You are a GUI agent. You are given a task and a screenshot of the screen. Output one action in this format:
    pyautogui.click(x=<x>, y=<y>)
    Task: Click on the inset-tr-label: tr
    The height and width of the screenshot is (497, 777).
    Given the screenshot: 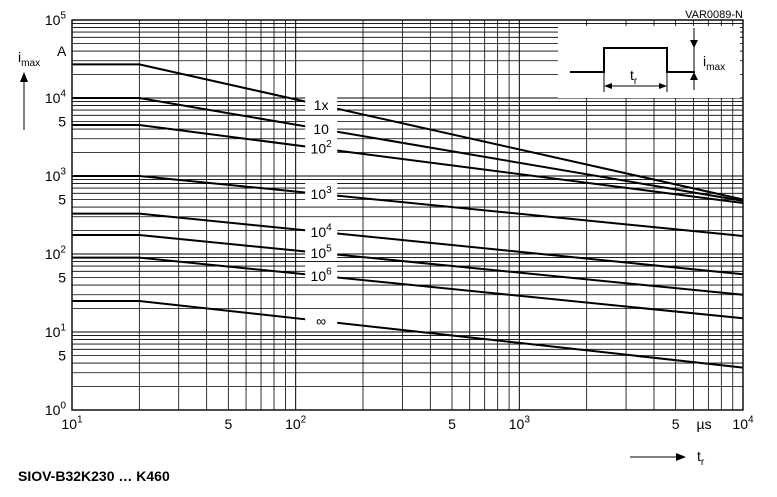 What is the action you would take?
    pyautogui.click(x=634, y=77)
    